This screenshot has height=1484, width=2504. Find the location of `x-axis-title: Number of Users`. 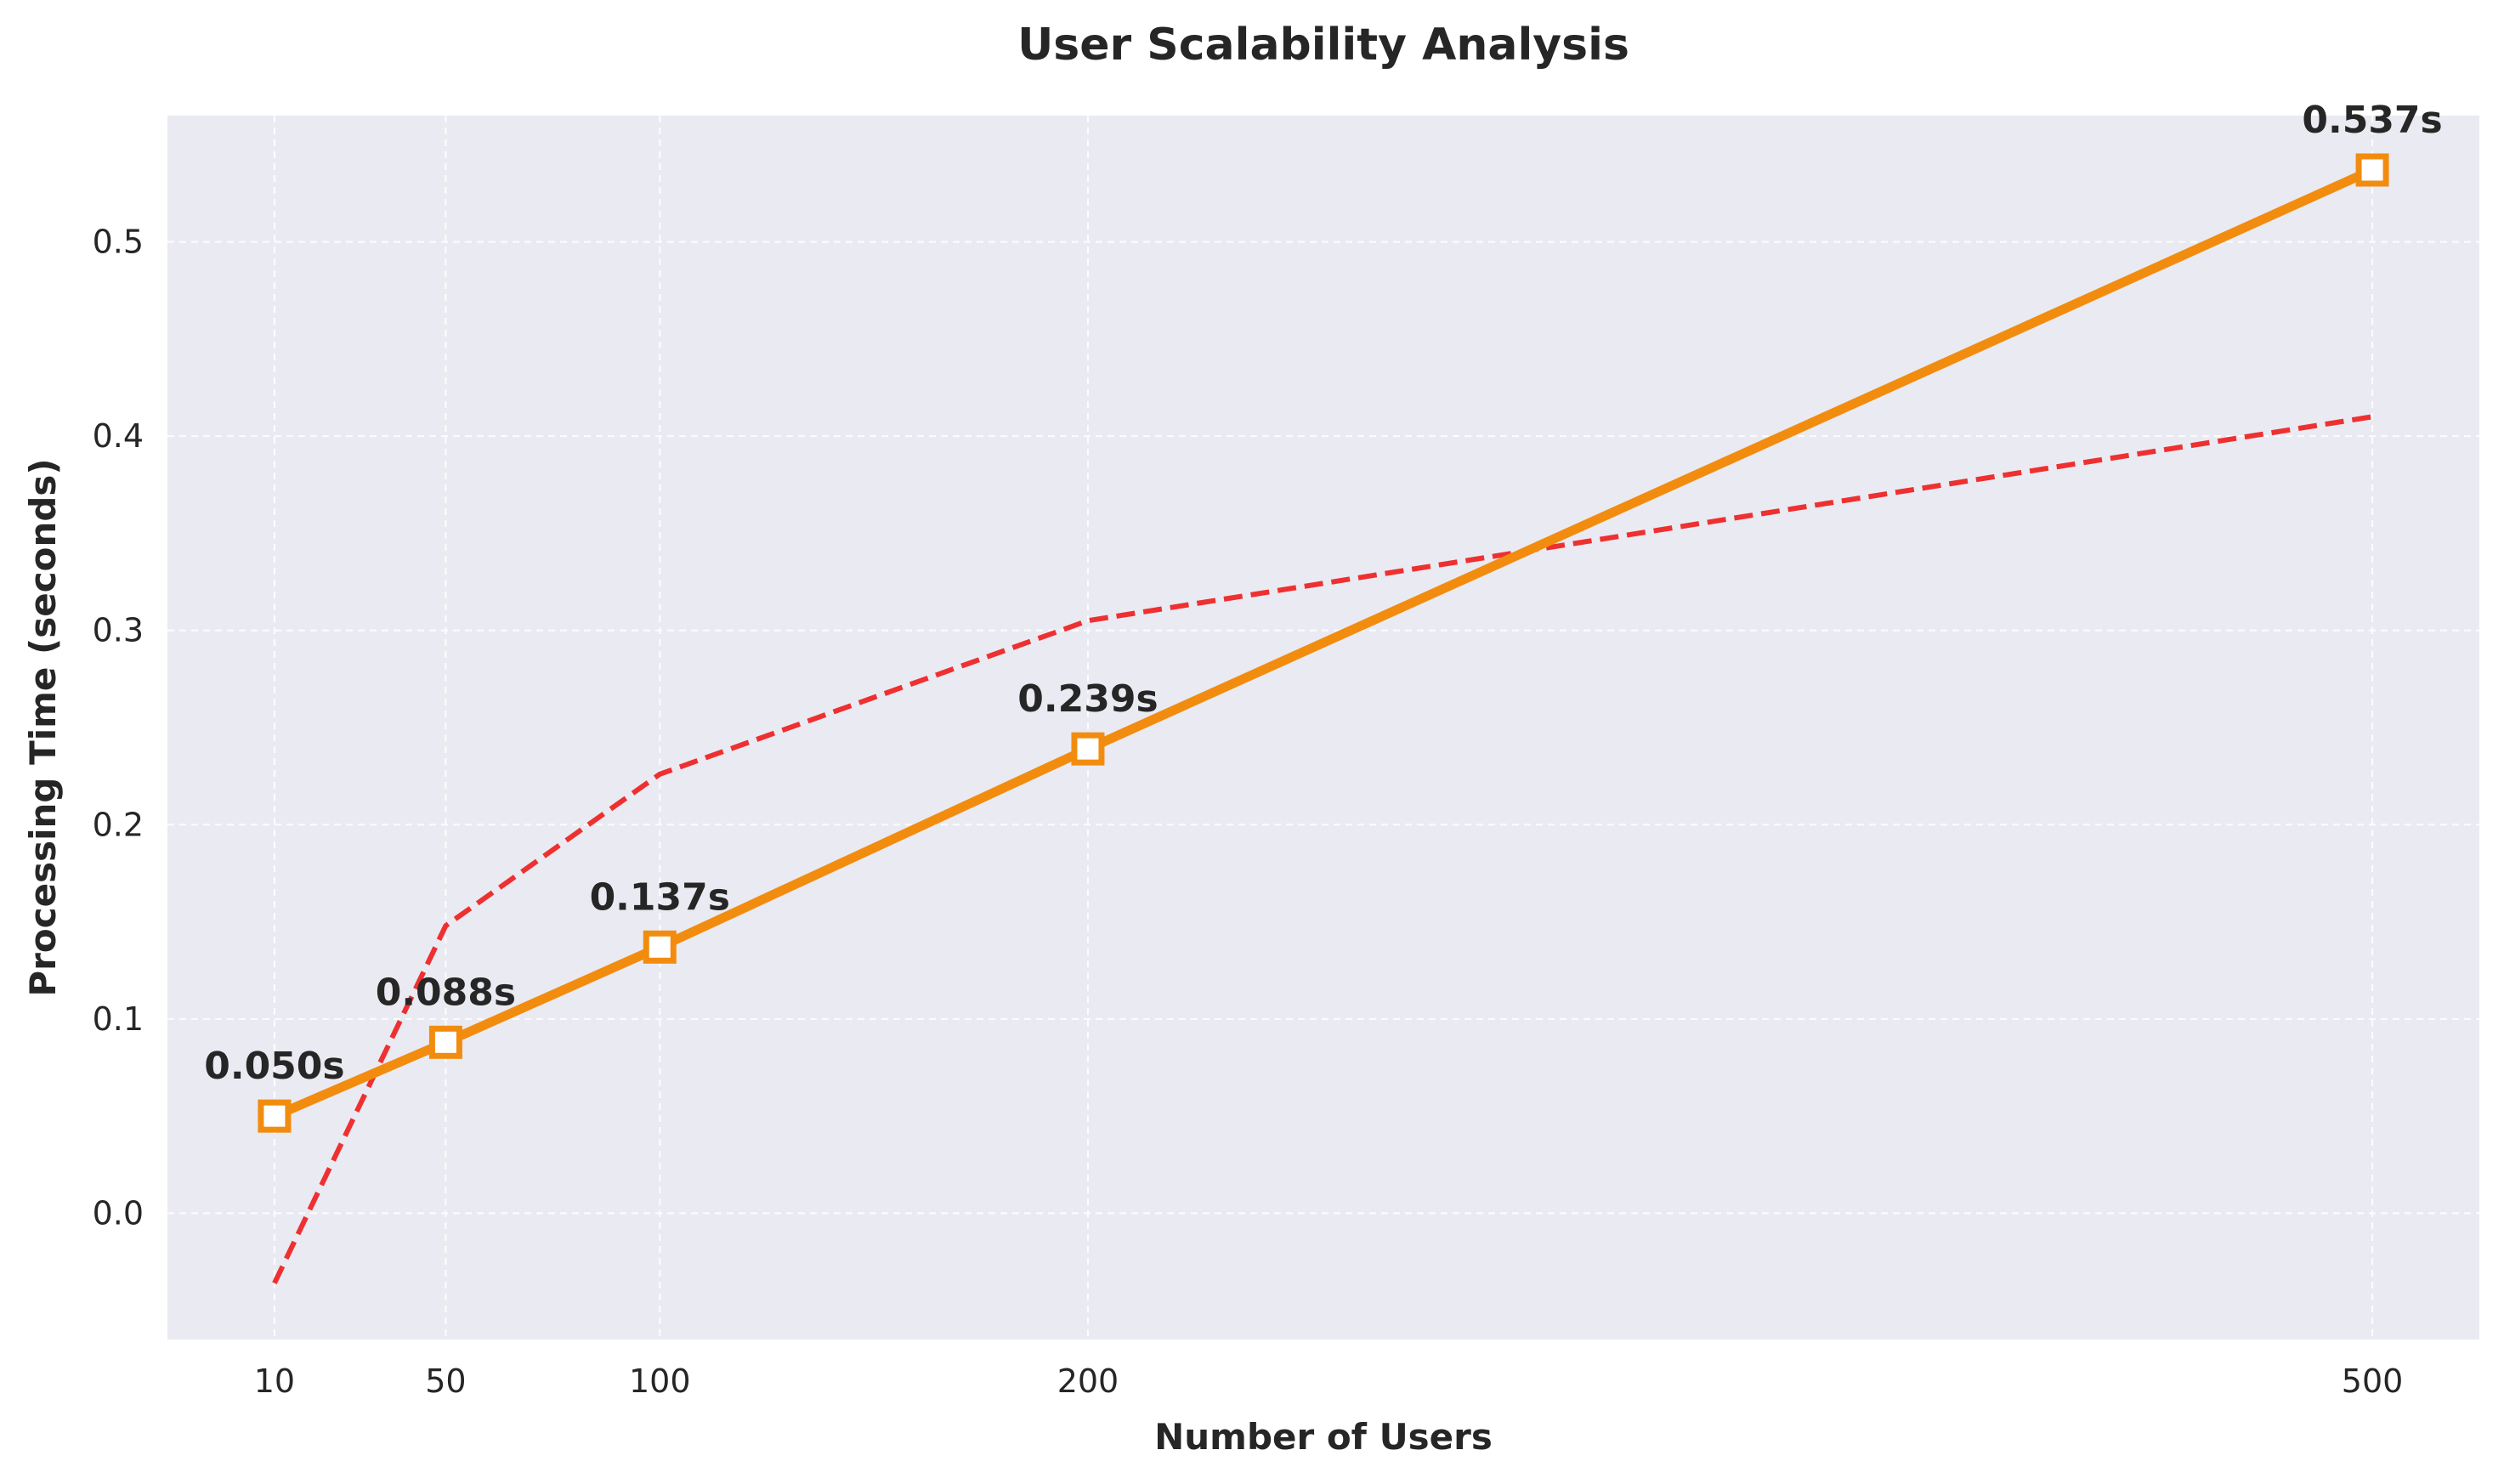

x-axis-title: Number of Users is located at coordinates (1323, 1437).